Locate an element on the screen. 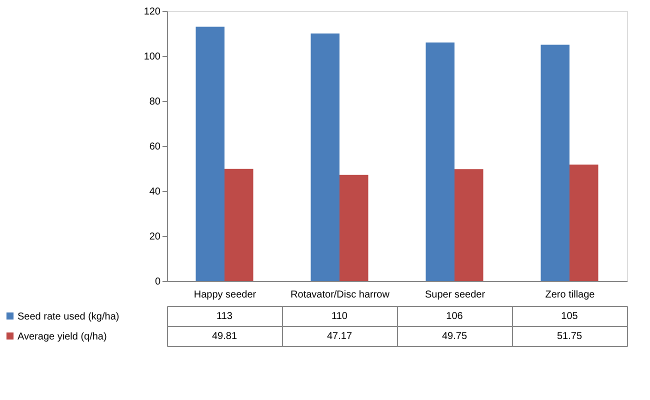 This screenshot has width=650, height=400. data-label: 113 is located at coordinates (224, 316).